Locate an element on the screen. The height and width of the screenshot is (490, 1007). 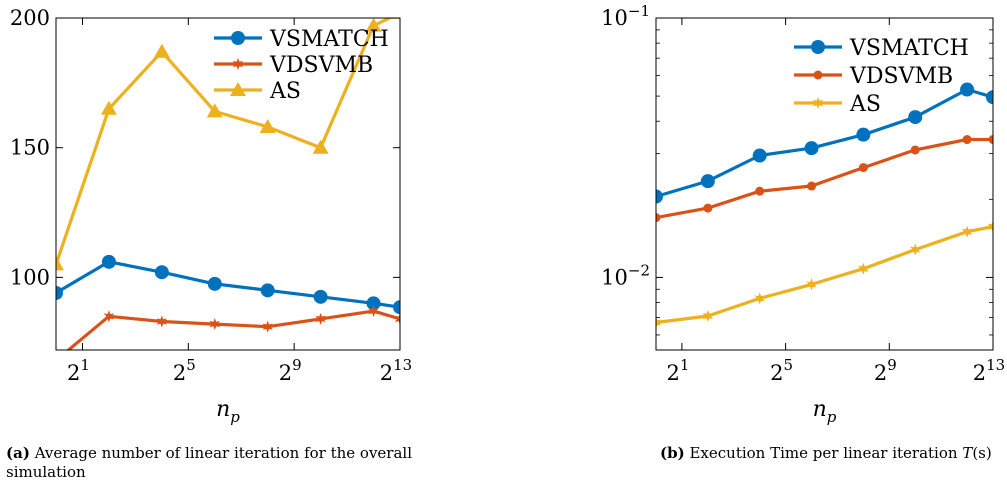
y-tick-label: 200 is located at coordinates (30, 18).